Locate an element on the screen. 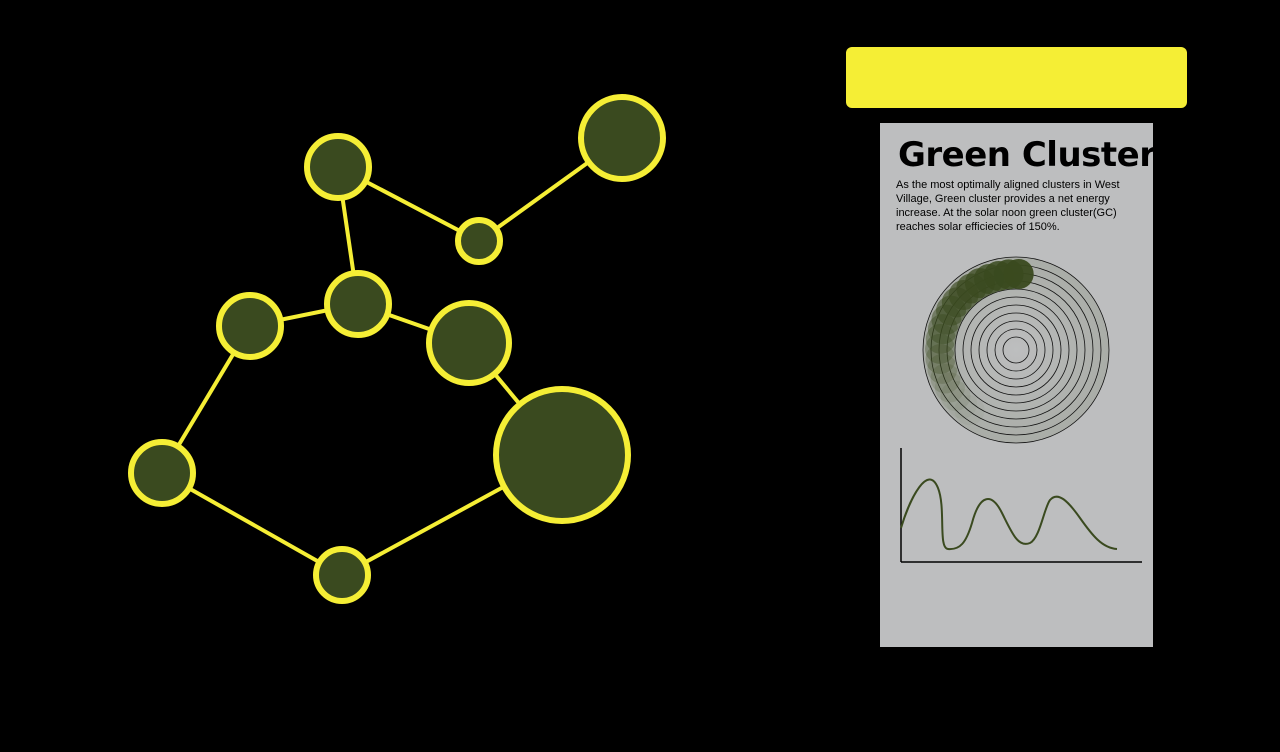  panel-graphics is located at coordinates (1021, 409).